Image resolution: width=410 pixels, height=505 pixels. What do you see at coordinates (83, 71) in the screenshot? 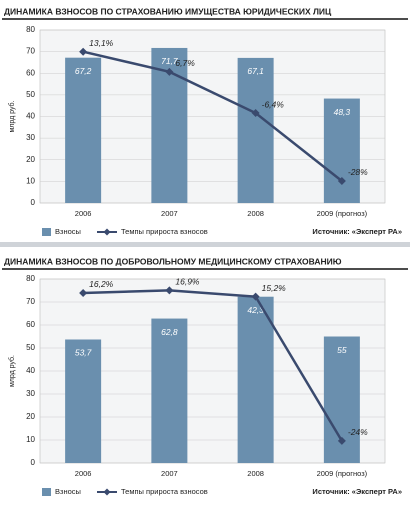
I see `bar-value-label: 67,2` at bounding box center [83, 71].